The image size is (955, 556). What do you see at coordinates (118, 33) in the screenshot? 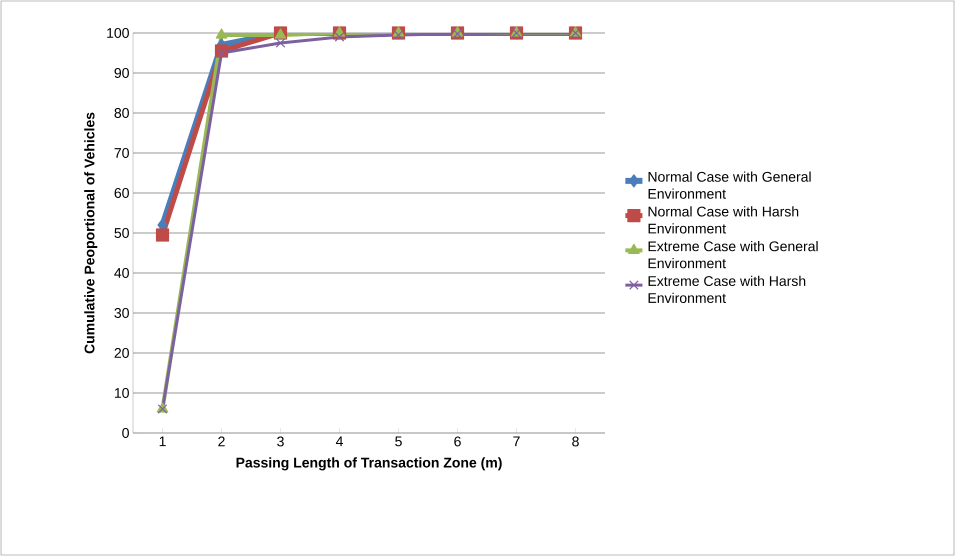
I see `y-tick-label: 100` at bounding box center [118, 33].